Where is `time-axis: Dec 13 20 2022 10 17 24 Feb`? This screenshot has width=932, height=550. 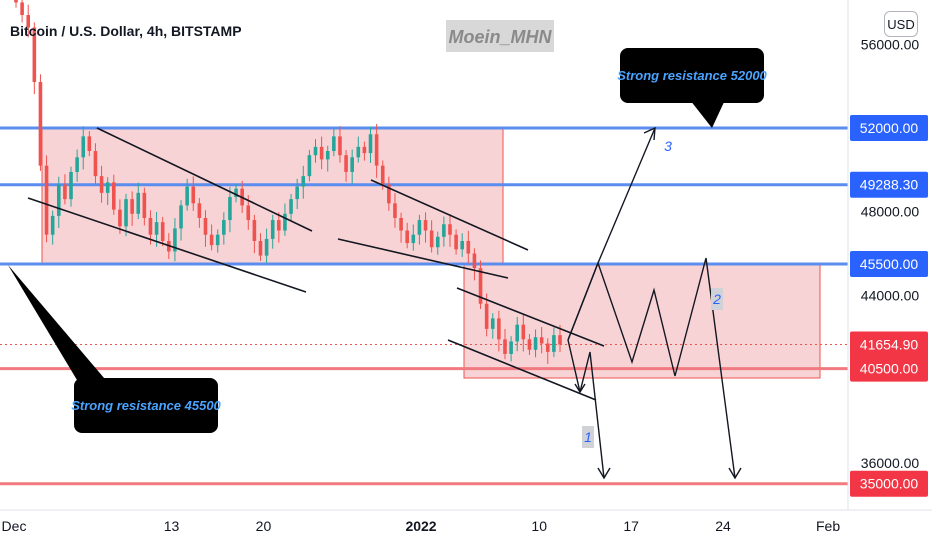 time-axis: Dec 13 20 2022 10 17 24 Feb is located at coordinates (421, 526).